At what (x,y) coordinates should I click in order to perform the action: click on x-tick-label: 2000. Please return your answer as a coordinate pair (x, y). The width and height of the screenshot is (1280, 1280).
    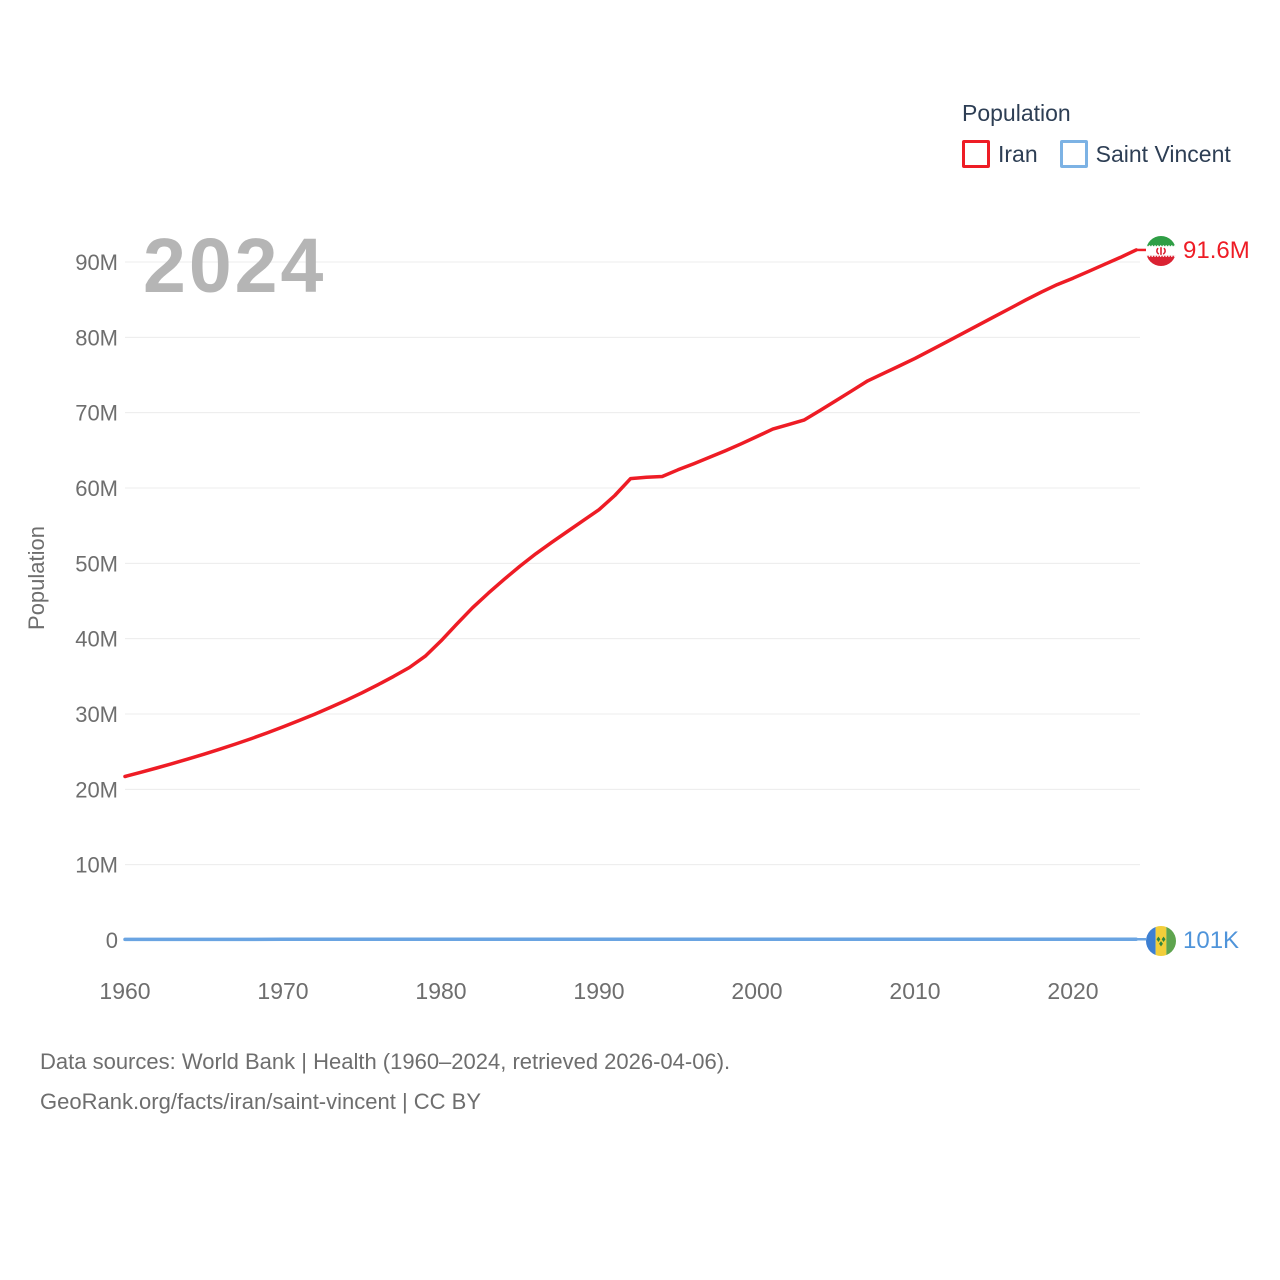
    Looking at the image, I should click on (756, 991).